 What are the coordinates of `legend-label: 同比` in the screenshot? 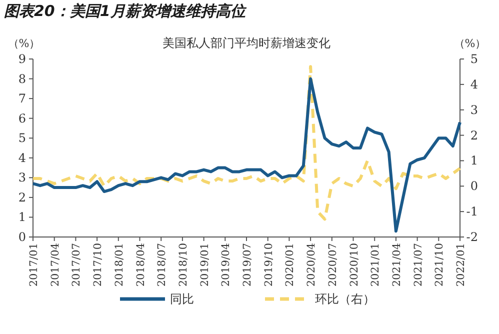 It's located at (182, 299).